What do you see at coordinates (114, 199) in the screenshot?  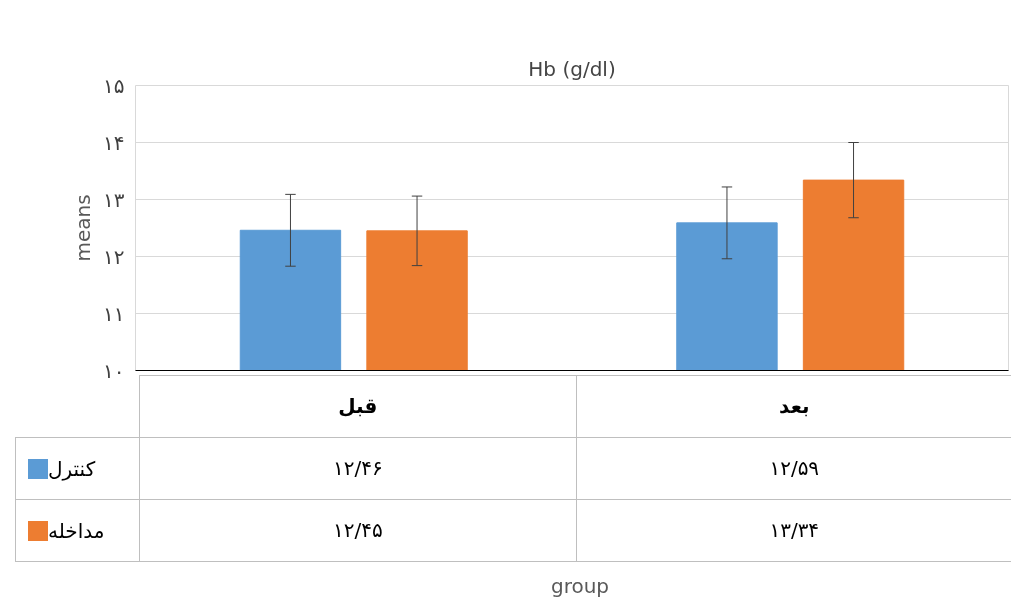 I see `y-tick-label: ۱۳` at bounding box center [114, 199].